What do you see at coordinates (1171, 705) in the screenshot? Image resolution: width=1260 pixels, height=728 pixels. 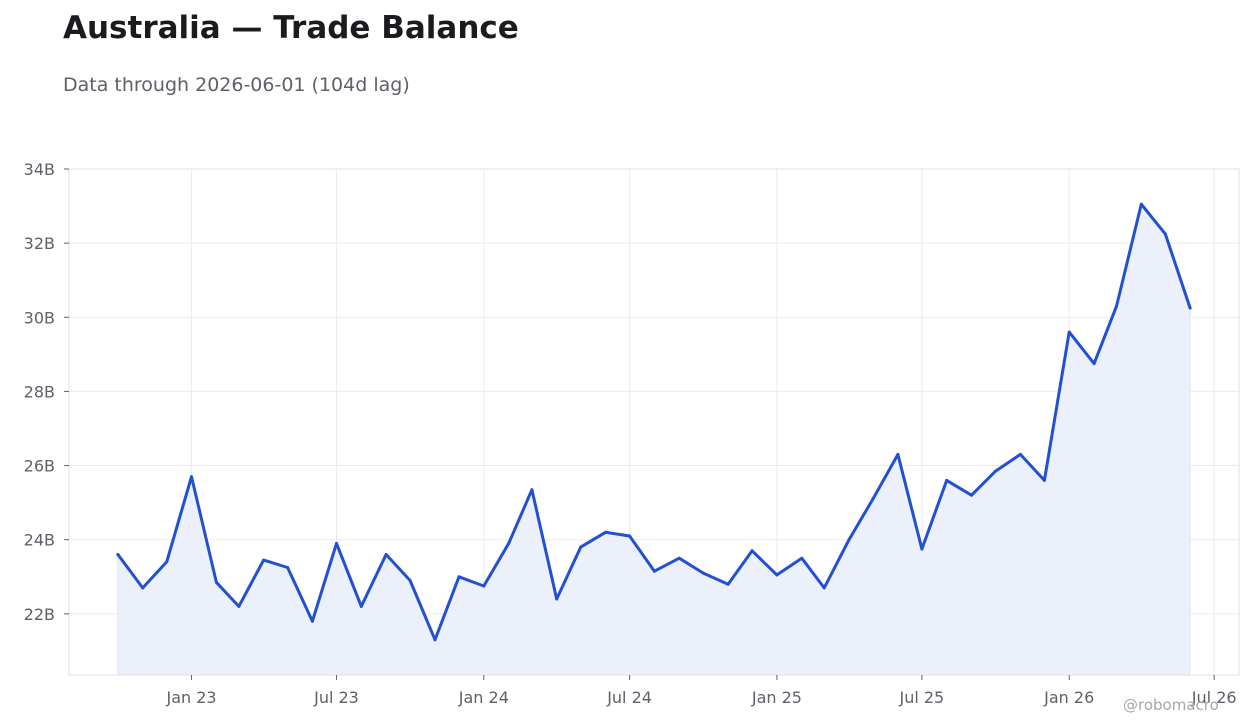 I see `watermark: @robomacro` at bounding box center [1171, 705].